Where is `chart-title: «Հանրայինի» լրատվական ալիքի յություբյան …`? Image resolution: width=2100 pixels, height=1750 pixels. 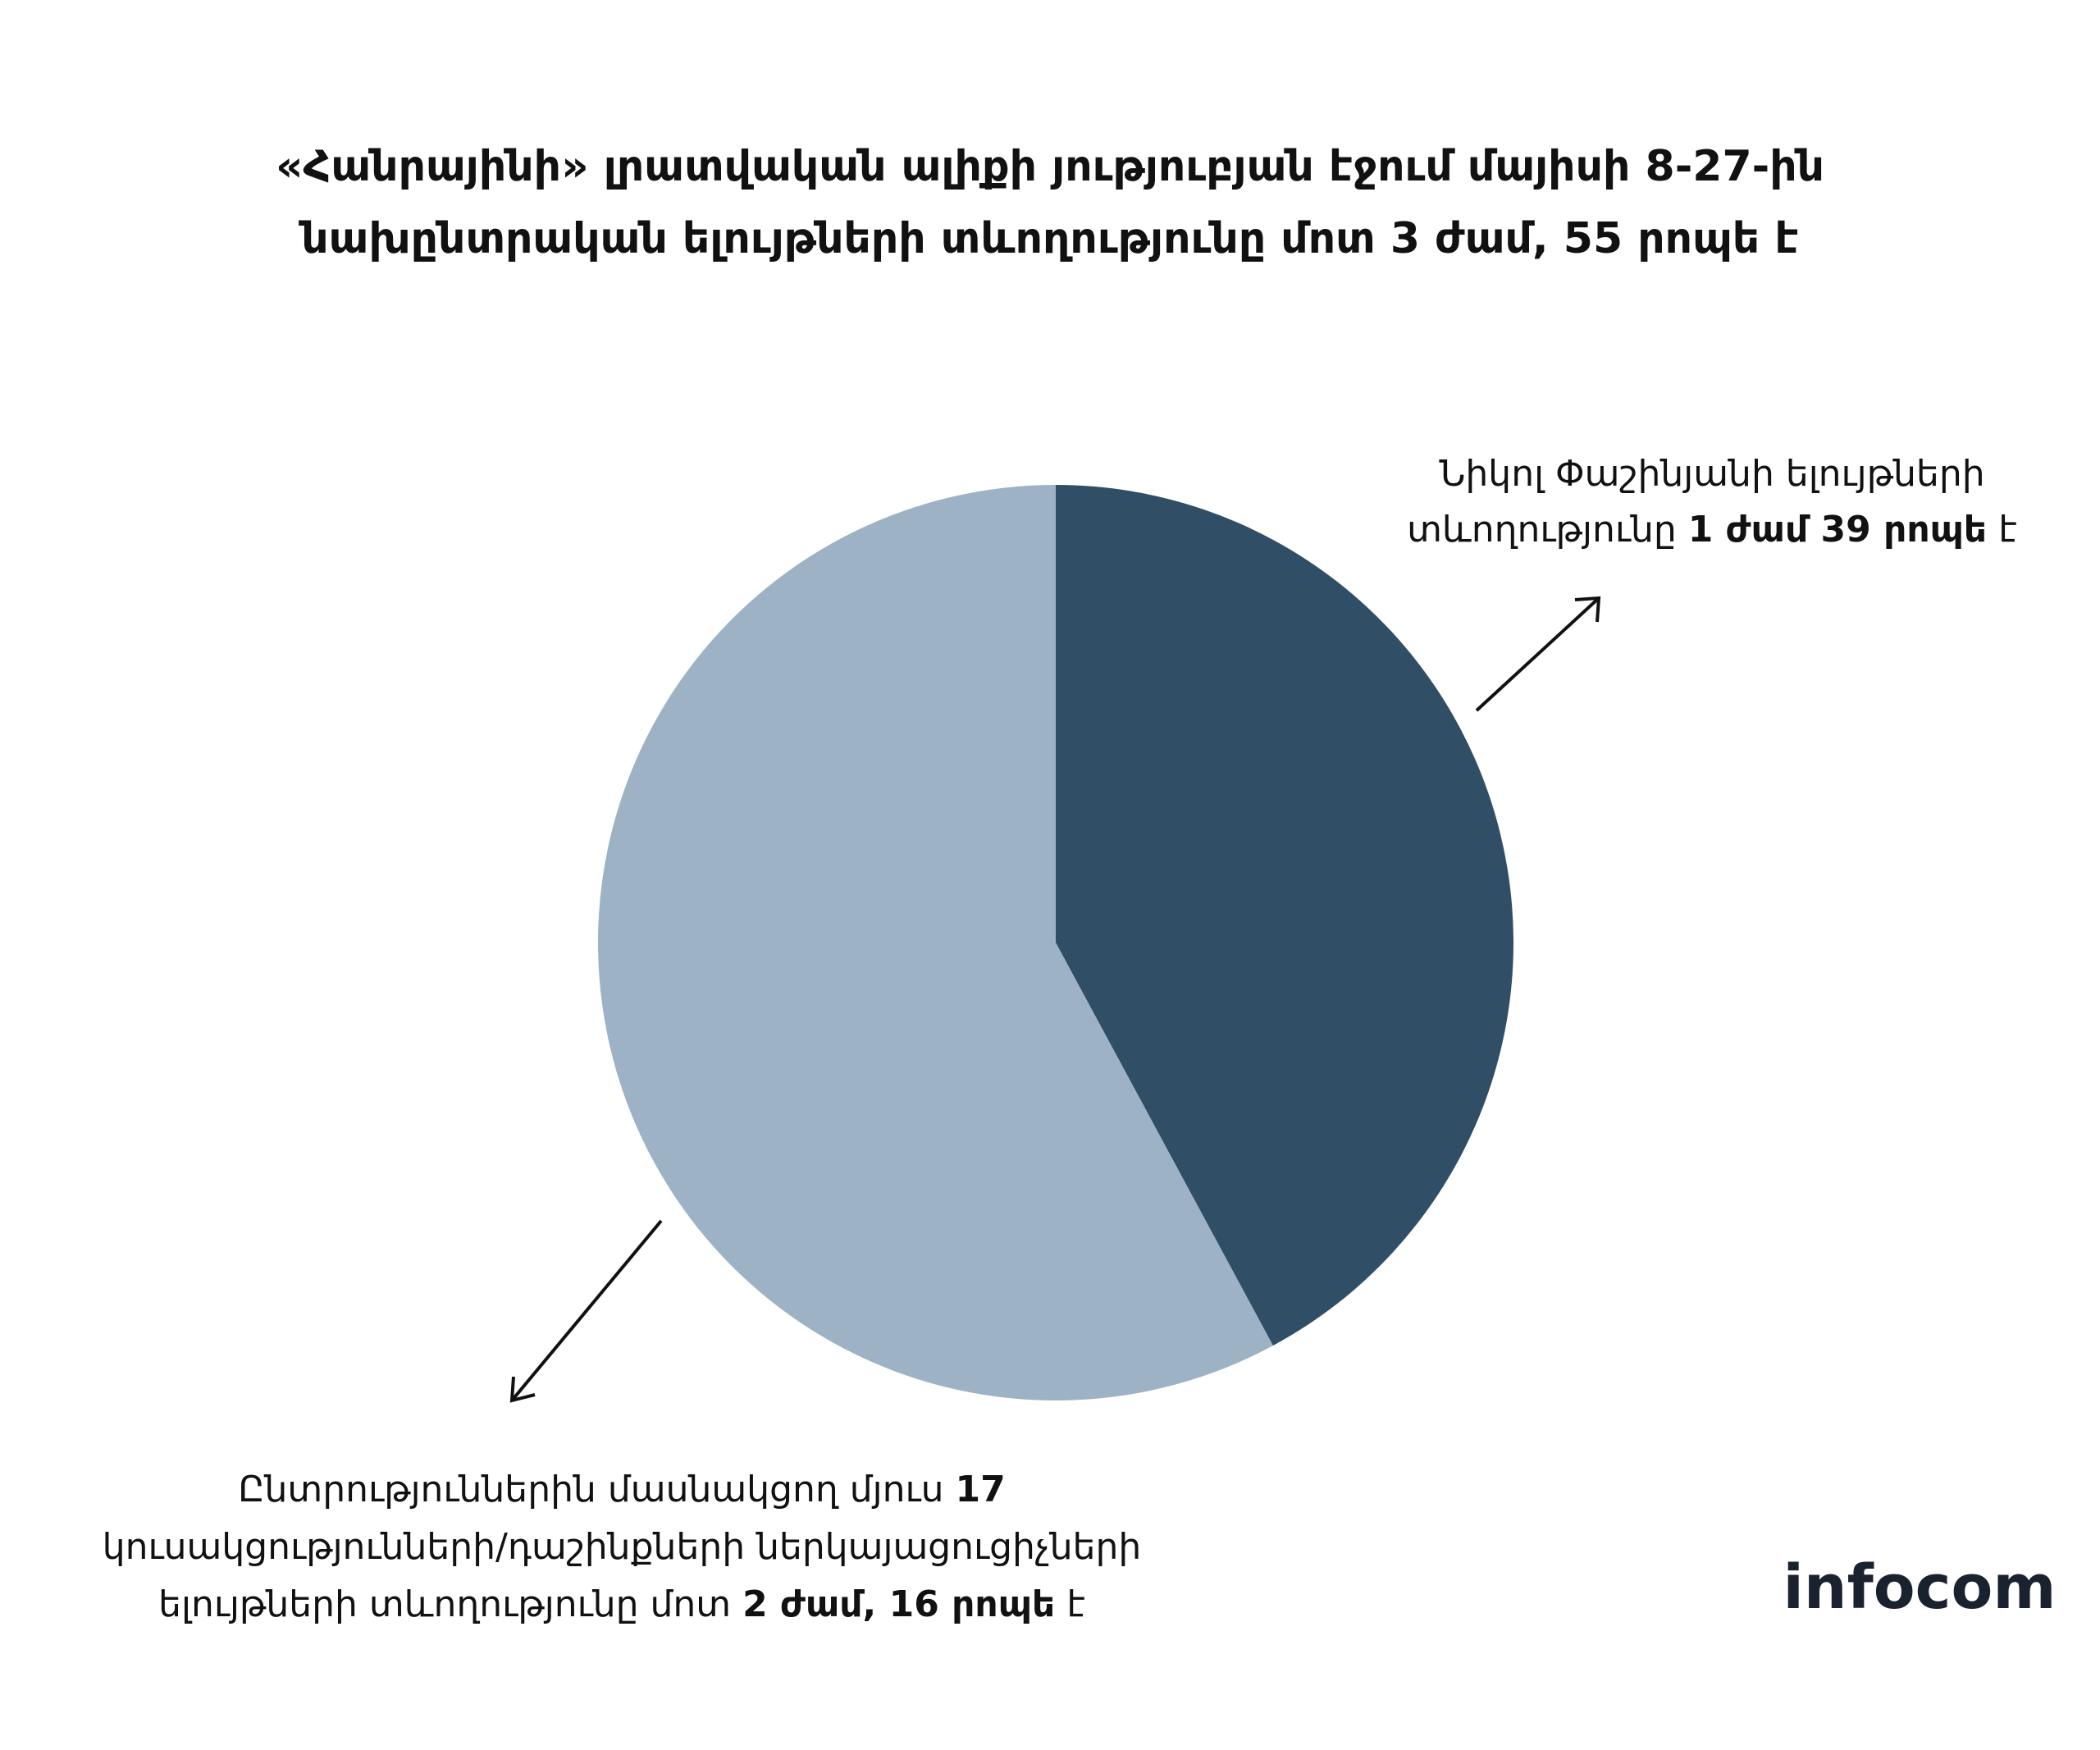 chart-title: «Հանրայինի» լրատվական ալիքի յություբյան … is located at coordinates (1050, 166).